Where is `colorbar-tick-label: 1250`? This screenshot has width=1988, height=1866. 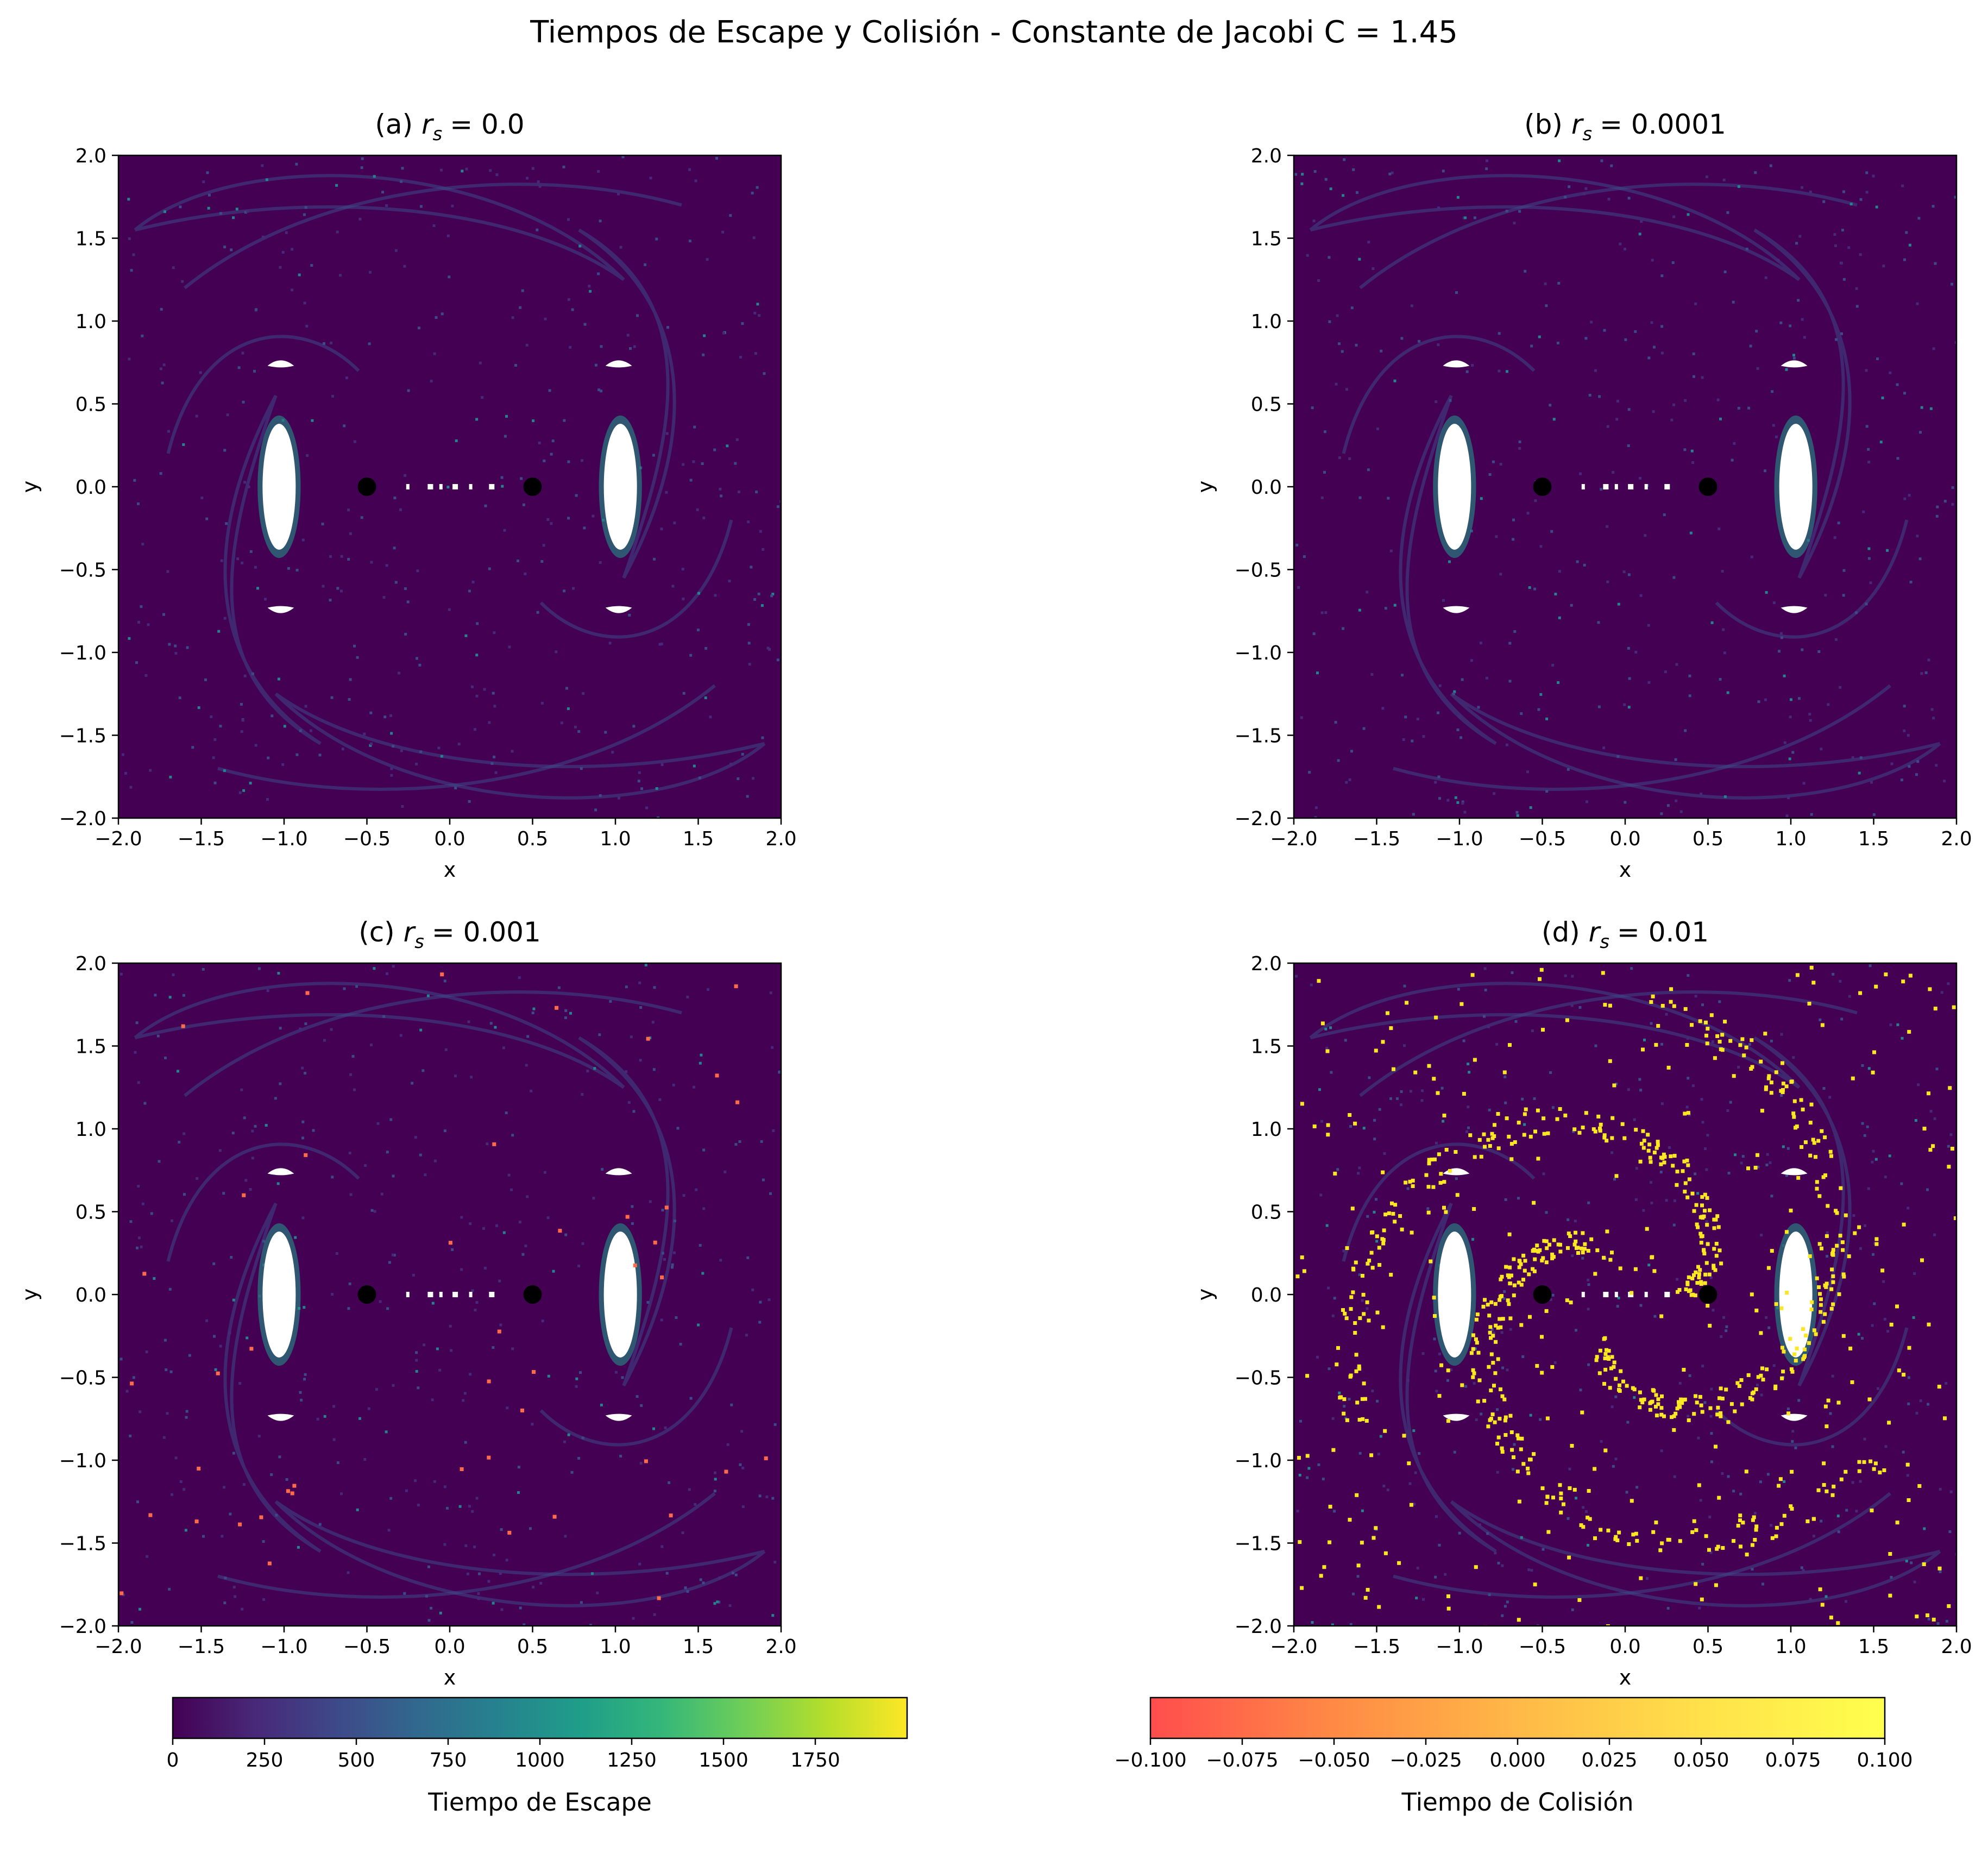
colorbar-tick-label: 1250 is located at coordinates (632, 1760).